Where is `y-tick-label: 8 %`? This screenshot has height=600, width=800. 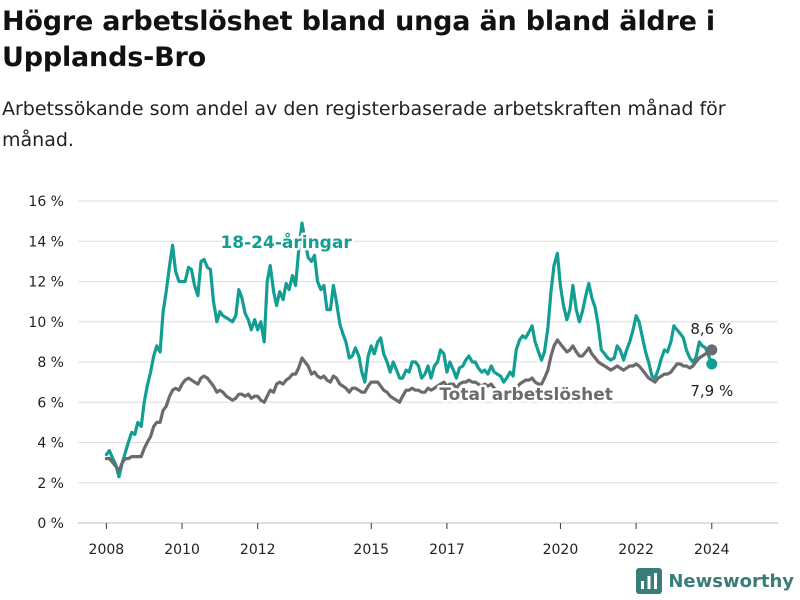 y-tick-label: 8 % is located at coordinates (50, 363).